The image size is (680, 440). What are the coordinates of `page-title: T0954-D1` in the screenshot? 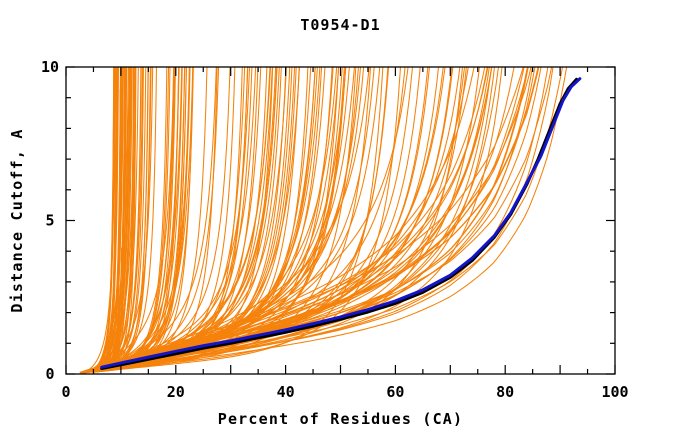 It's located at (340, 25).